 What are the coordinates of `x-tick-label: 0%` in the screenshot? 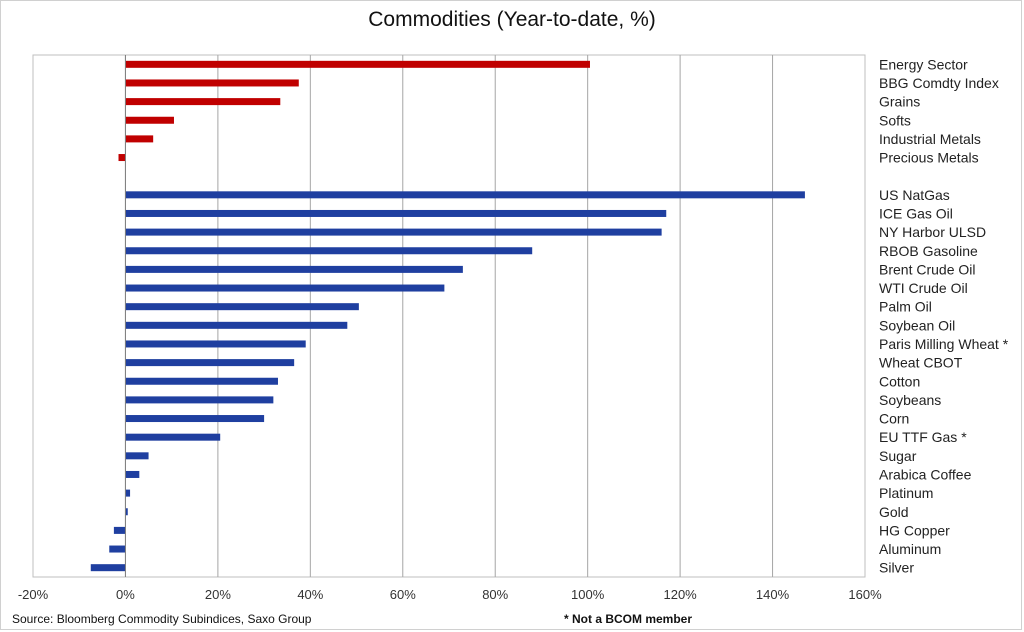 It's located at (125, 594).